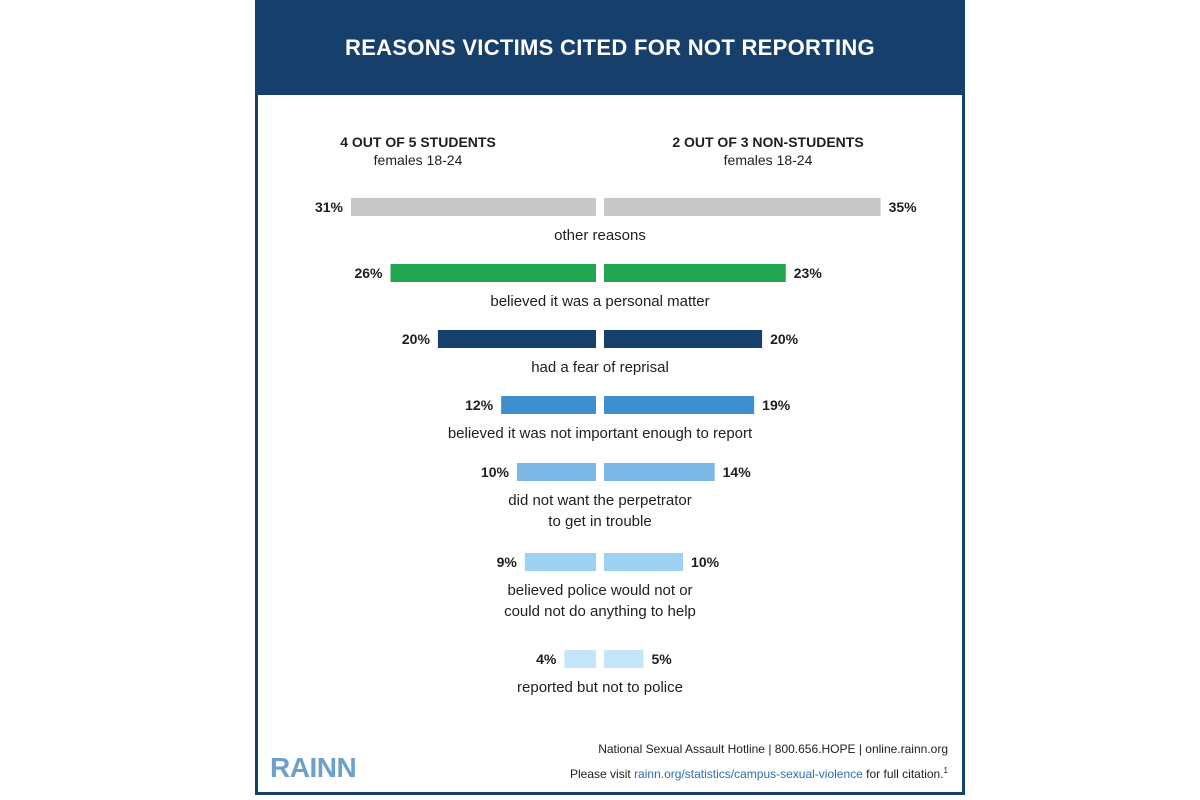 The height and width of the screenshot is (800, 1200). What do you see at coordinates (479, 405) in the screenshot?
I see `value-label-left-3: 12%` at bounding box center [479, 405].